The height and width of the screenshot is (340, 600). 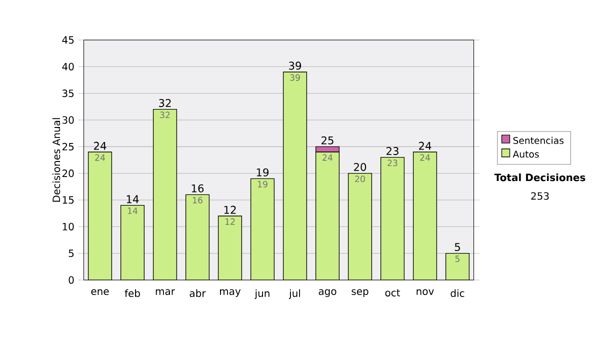 What do you see at coordinates (68, 66) in the screenshot?
I see `y-tick-label: 40` at bounding box center [68, 66].